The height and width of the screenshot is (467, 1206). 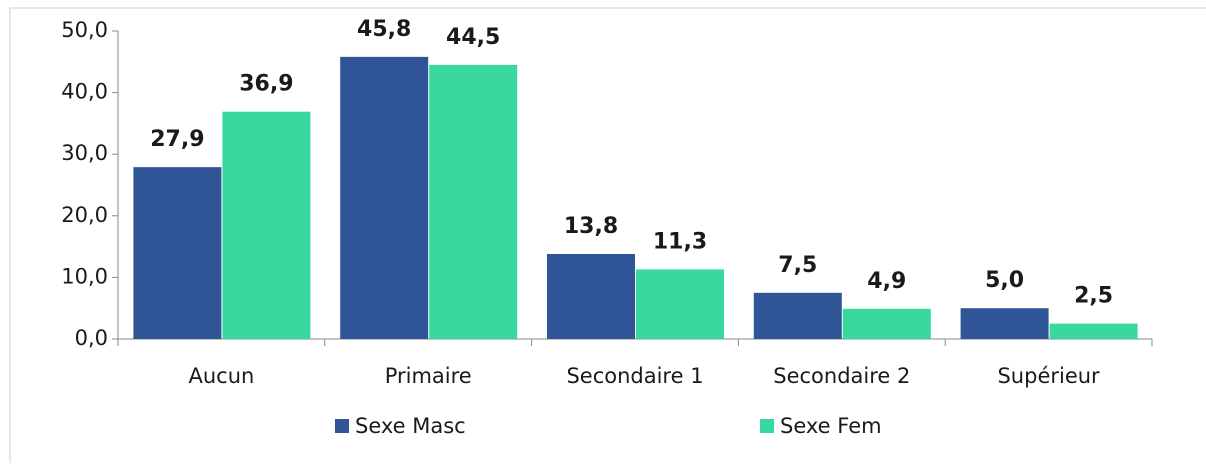 I want to click on y-tick-label: 0,0, so click(x=91, y=338).